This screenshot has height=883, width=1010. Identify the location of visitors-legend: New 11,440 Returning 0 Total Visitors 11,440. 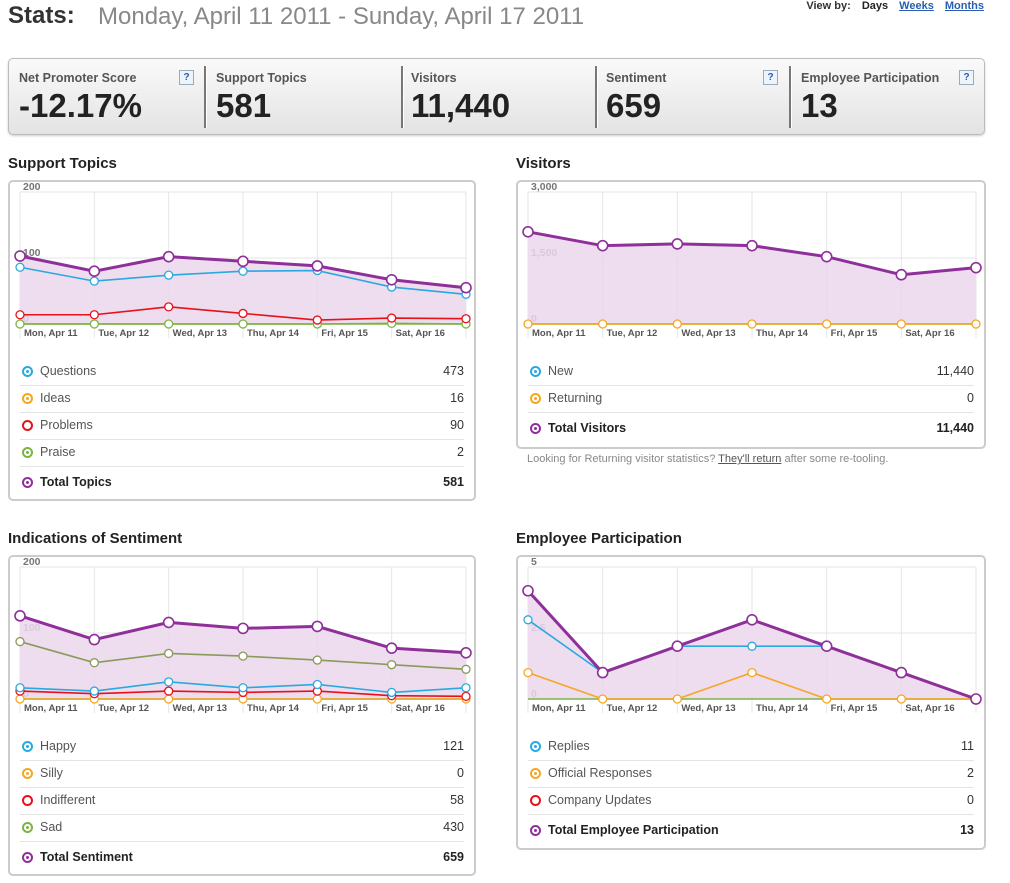
(751, 401).